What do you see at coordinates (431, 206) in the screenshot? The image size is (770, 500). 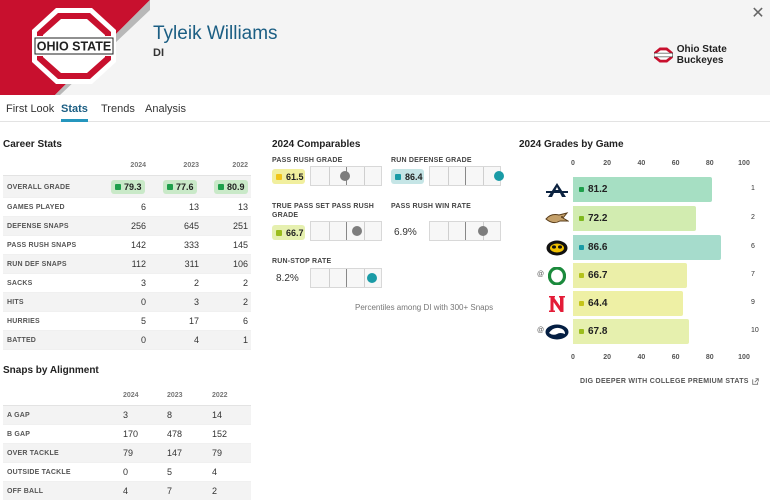 I see `comparable-label: PASS RUSH WIN RATE` at bounding box center [431, 206].